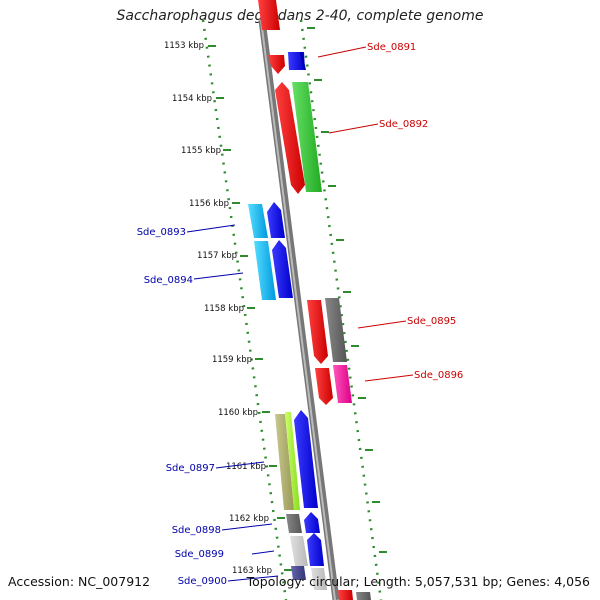 The height and width of the screenshot is (600, 600). I want to click on gene-label-sde-0895: Sde_0895, so click(431, 321).